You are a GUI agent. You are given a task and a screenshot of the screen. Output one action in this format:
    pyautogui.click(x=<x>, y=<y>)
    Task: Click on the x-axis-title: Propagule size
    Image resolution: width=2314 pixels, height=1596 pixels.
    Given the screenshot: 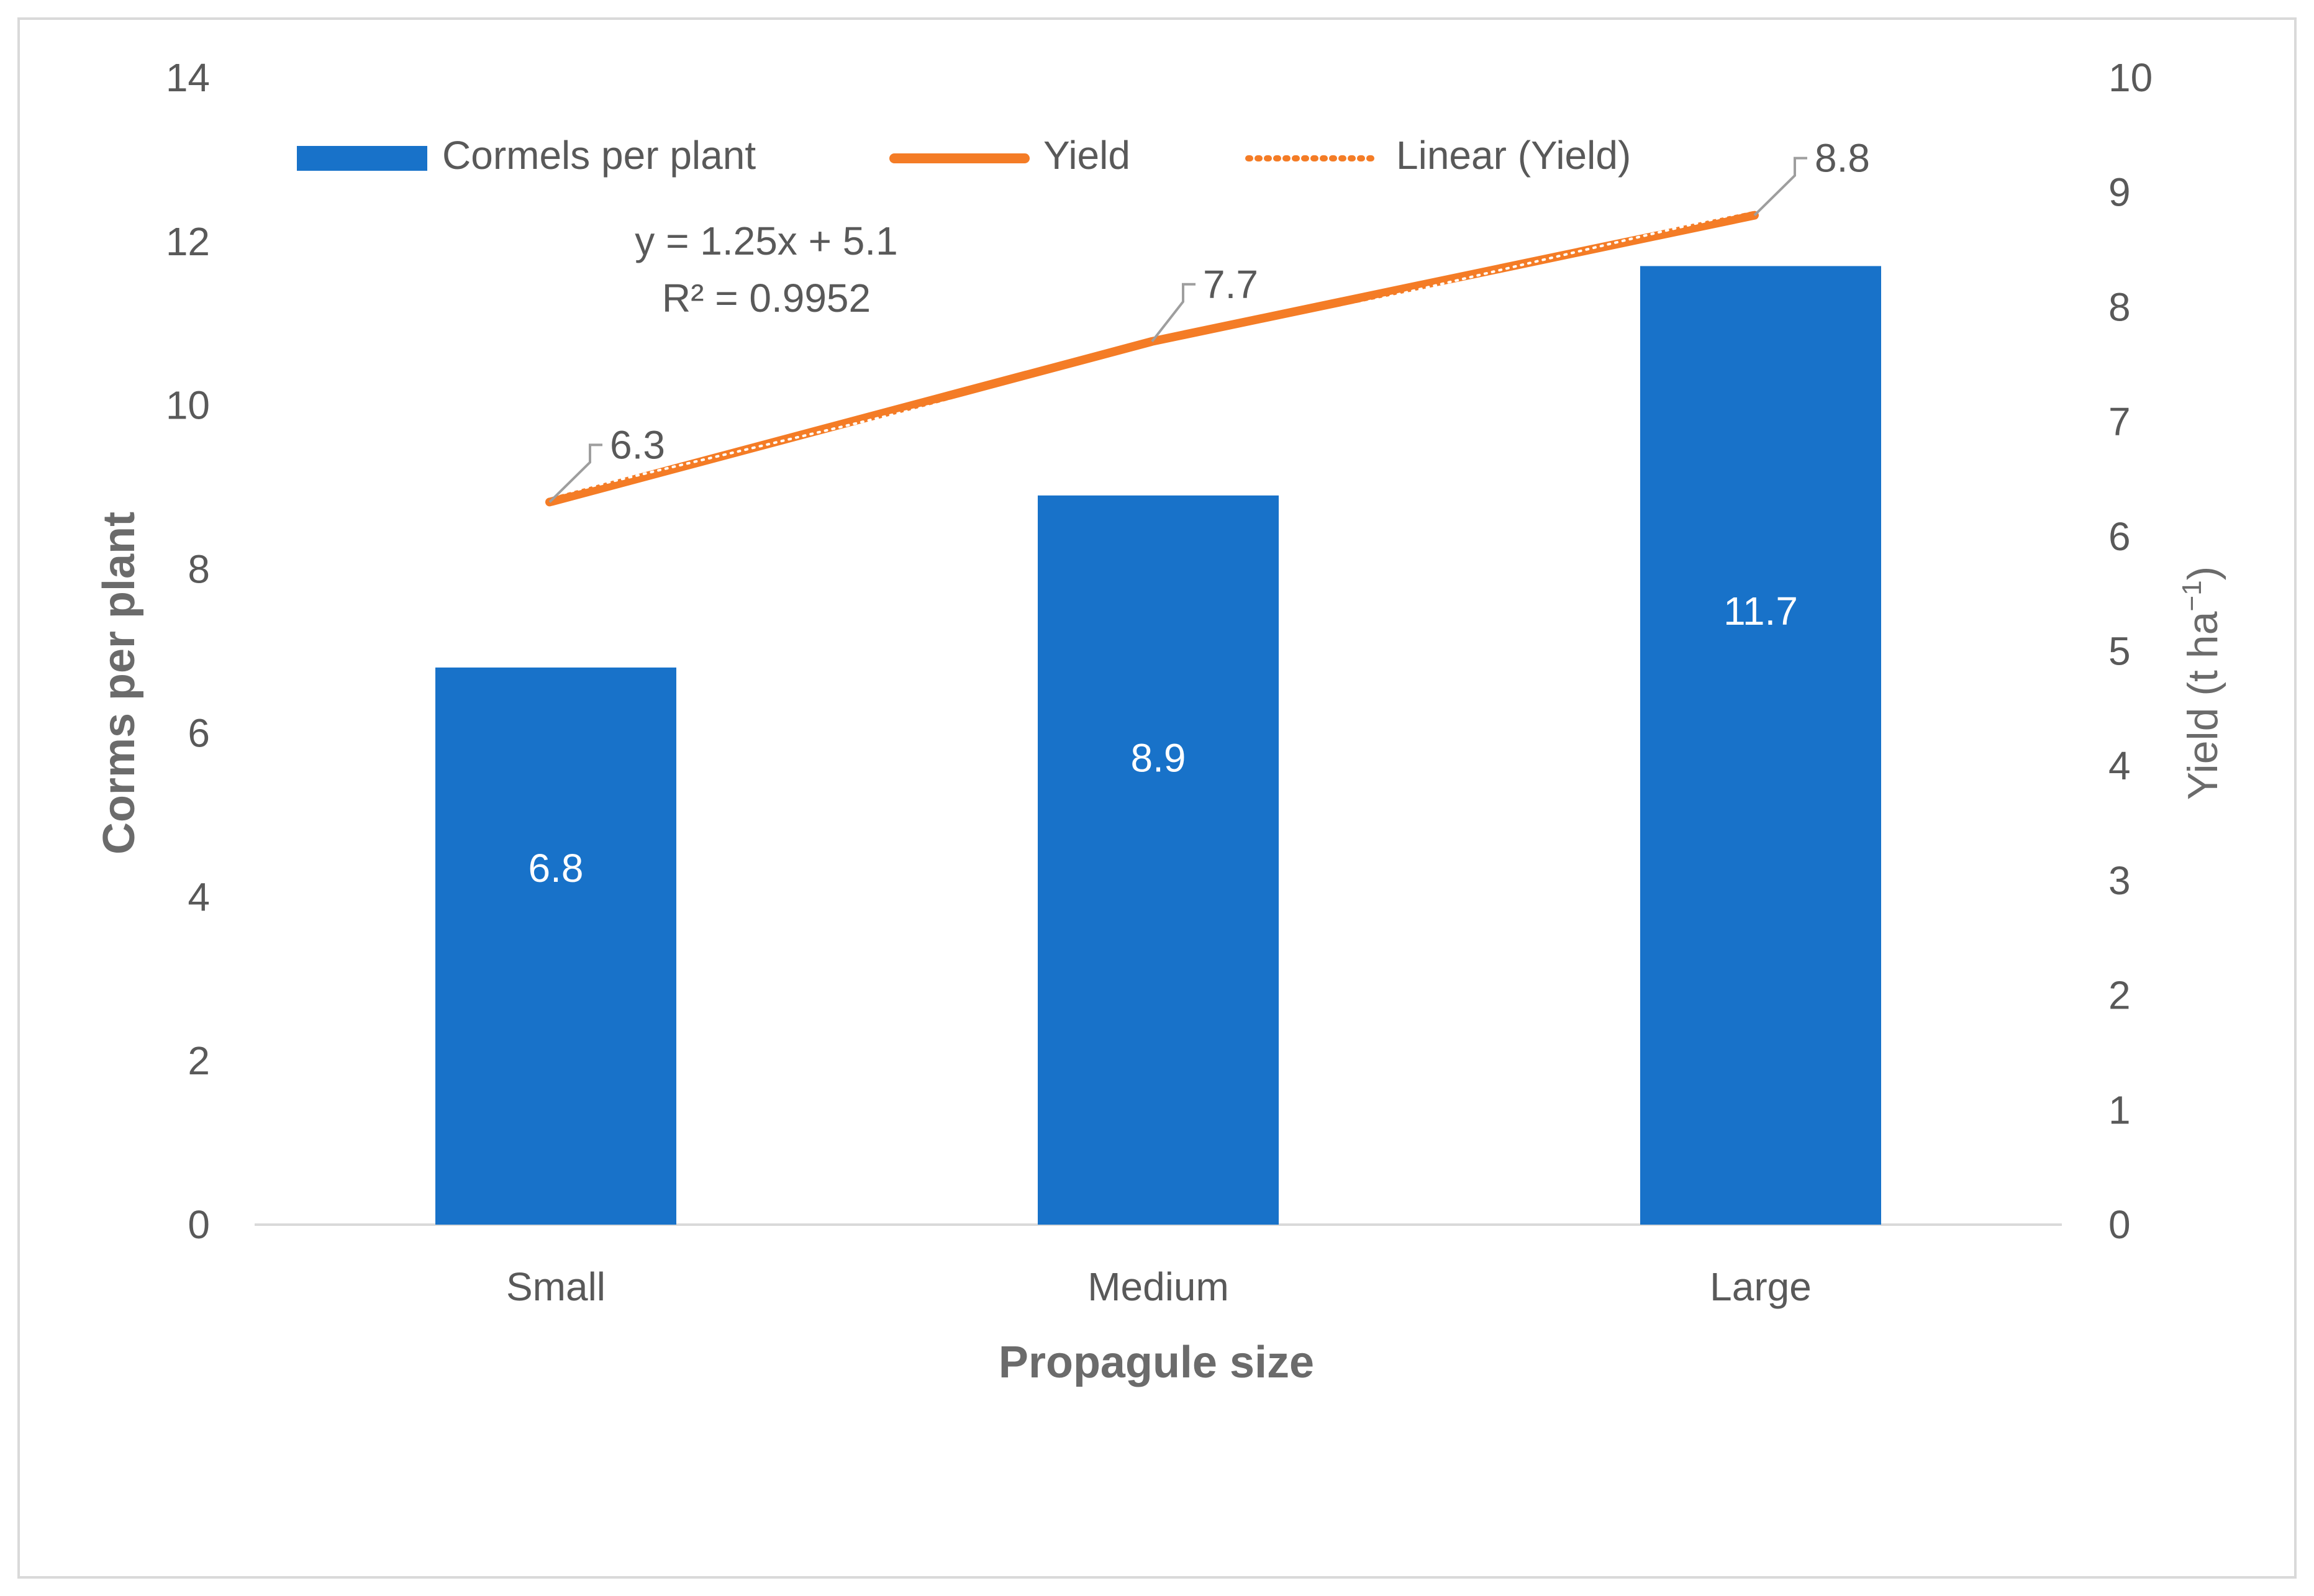 What is the action you would take?
    pyautogui.click(x=1156, y=1362)
    